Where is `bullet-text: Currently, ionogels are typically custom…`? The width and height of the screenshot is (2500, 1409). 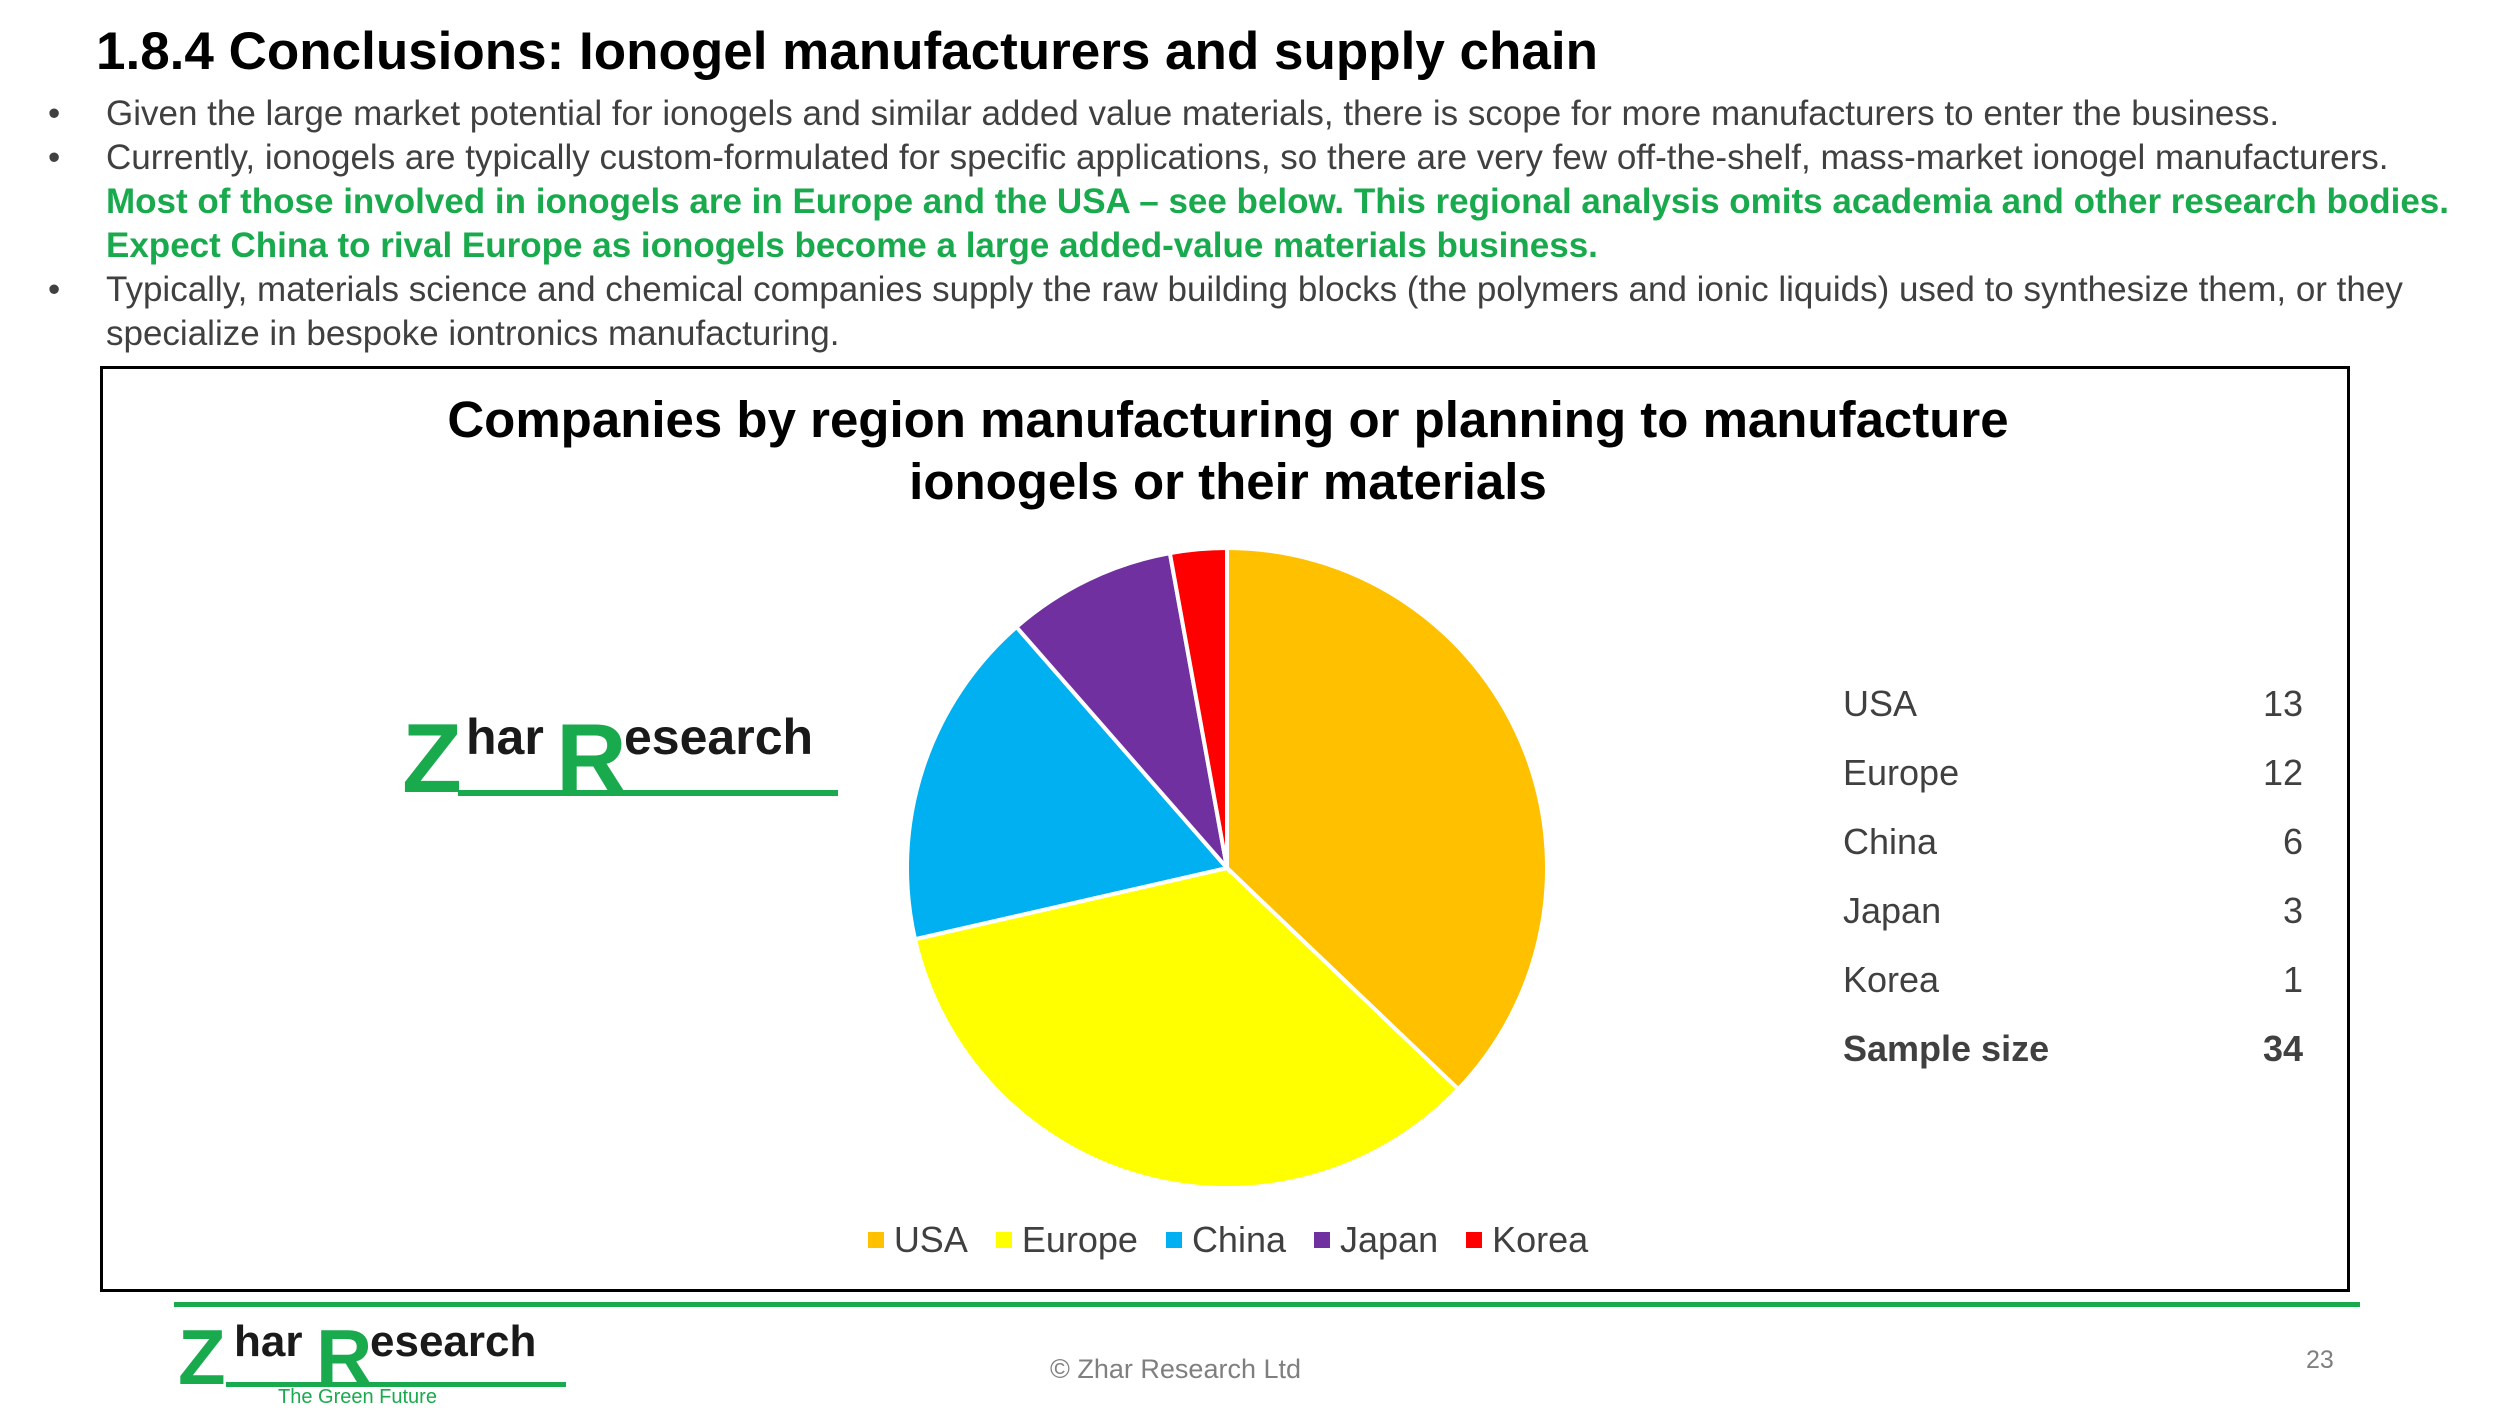 bullet-text: Currently, ionogels are typically custom… is located at coordinates (1247, 157).